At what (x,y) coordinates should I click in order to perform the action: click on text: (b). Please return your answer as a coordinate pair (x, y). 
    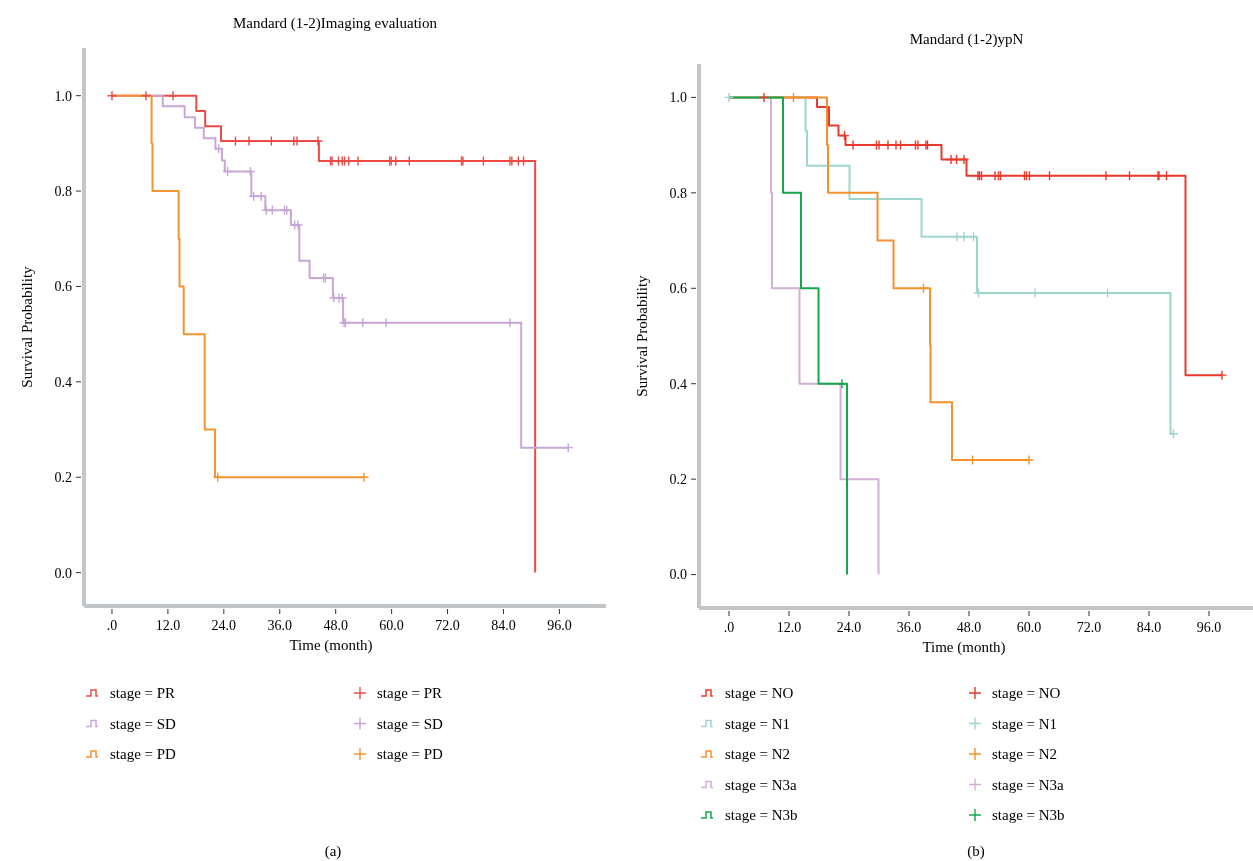
    Looking at the image, I should click on (976, 851).